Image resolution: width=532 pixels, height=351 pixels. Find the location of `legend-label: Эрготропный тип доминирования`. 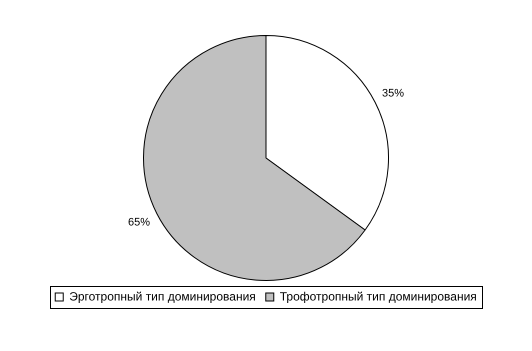

legend-label: Эрготропный тип доминирования is located at coordinates (162, 296).